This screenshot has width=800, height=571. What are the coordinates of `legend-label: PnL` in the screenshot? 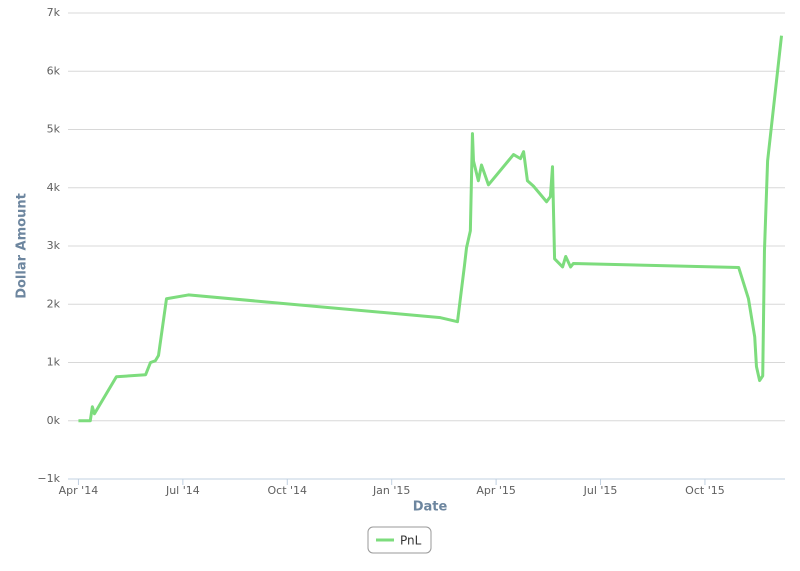 It's located at (411, 541).